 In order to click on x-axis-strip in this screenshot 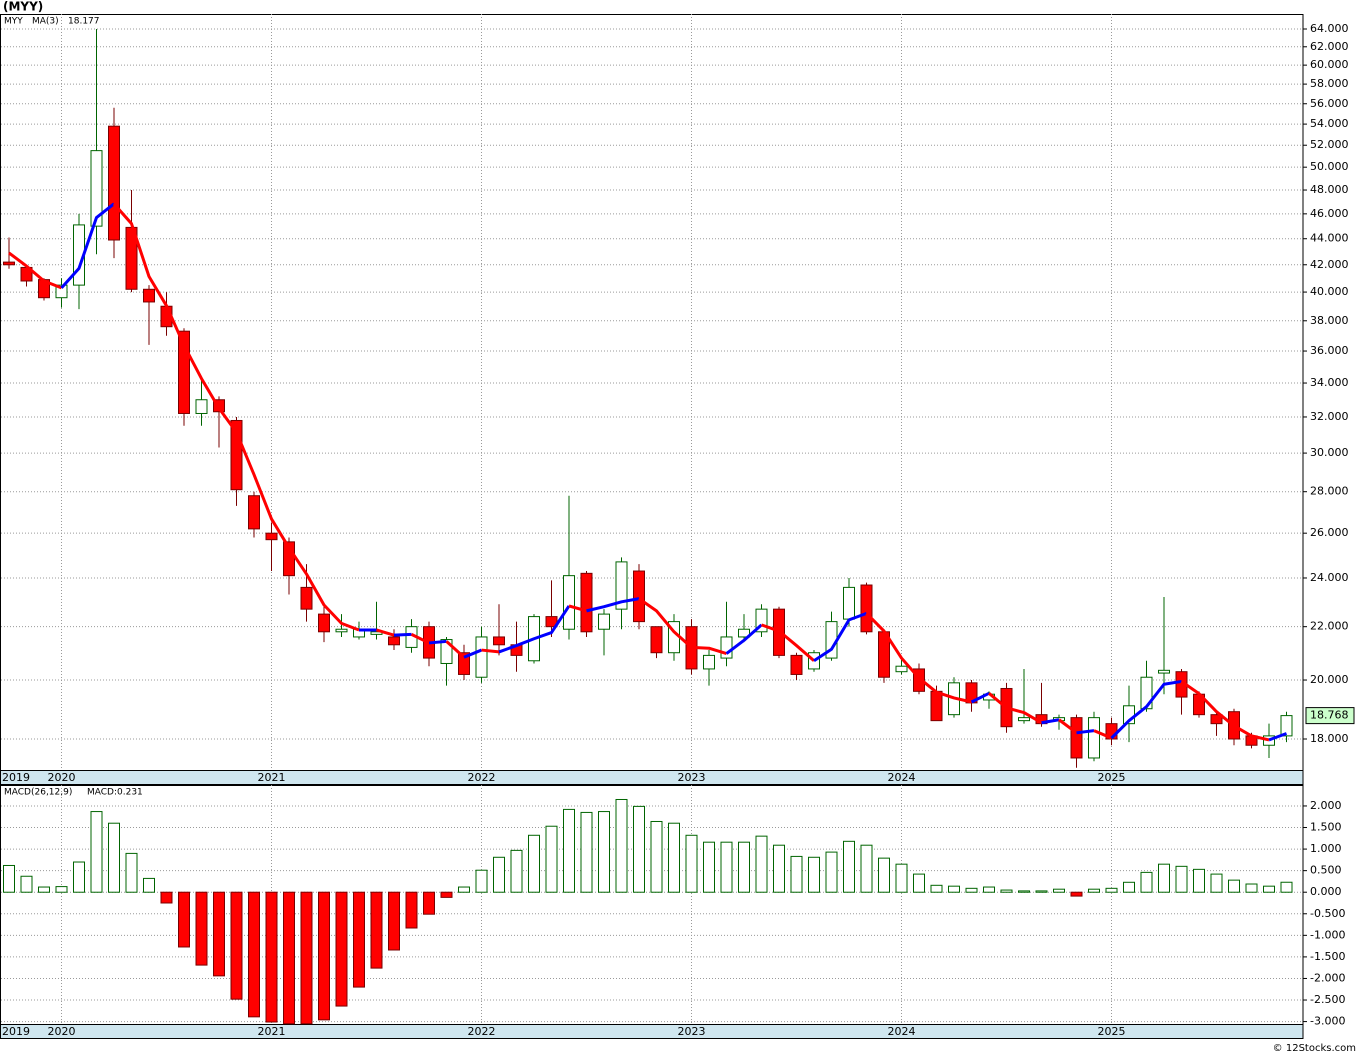, I will do `click(652, 1031)`.